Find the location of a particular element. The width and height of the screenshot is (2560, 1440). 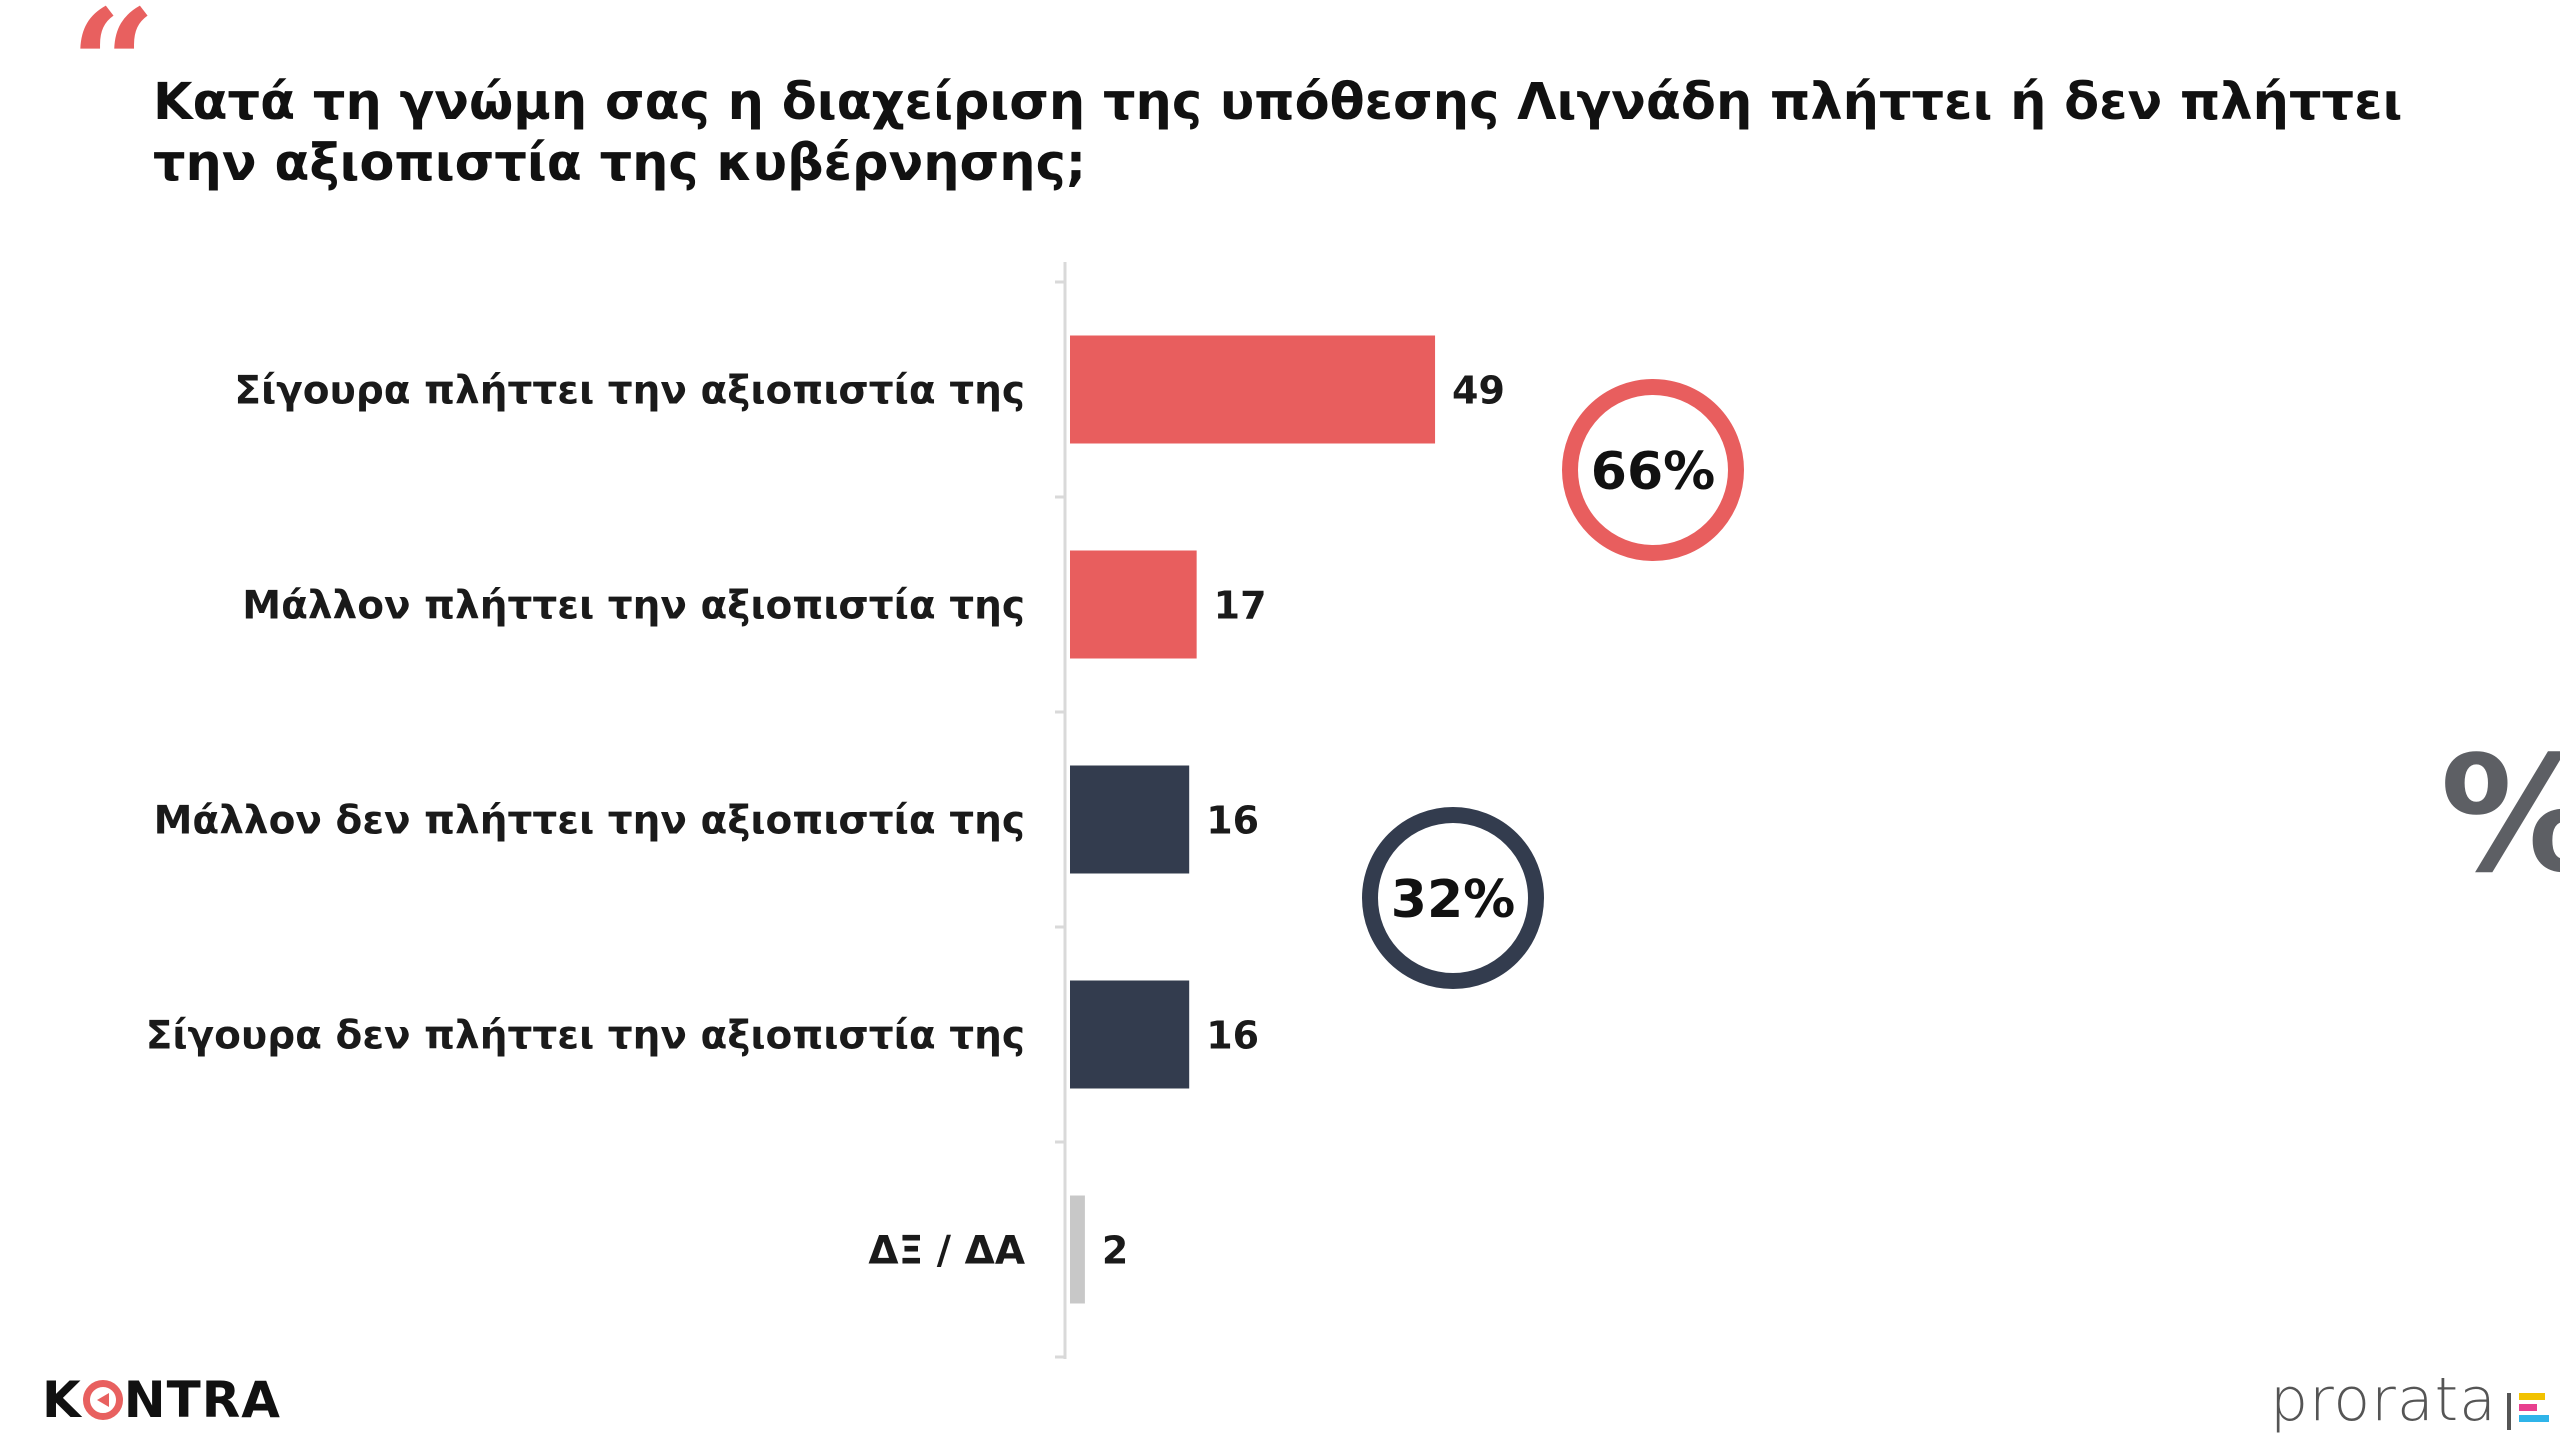

category-label-3: Μάλλον δεν πλήττει την αξιοπιστία της is located at coordinates (589, 821).